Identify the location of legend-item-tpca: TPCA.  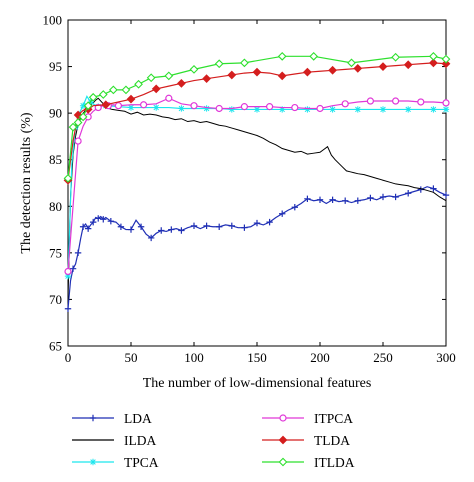
(115, 462).